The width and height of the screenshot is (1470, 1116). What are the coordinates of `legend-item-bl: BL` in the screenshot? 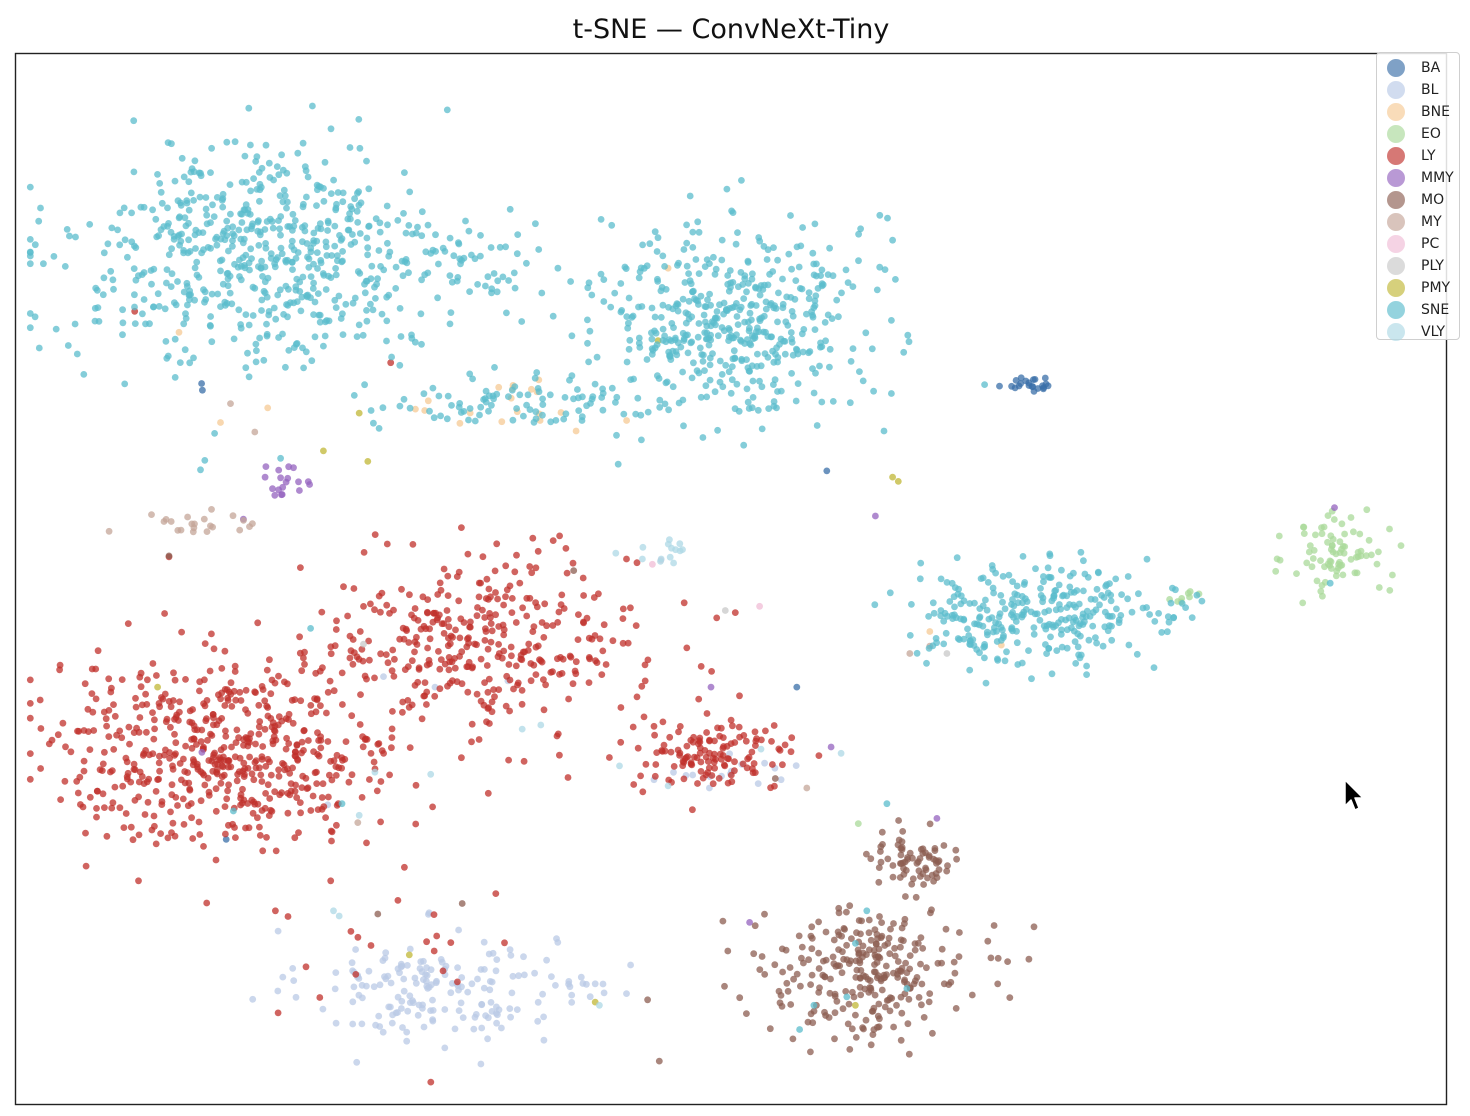 It's located at (1407, 90).